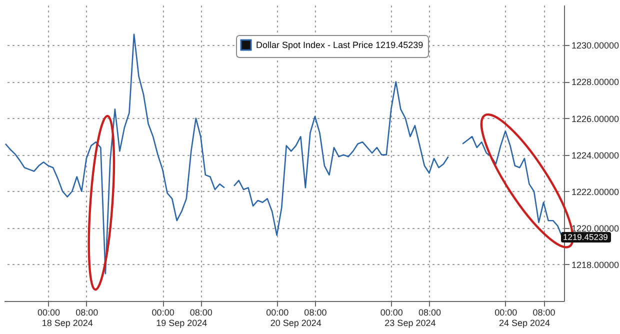 The width and height of the screenshot is (620, 334). Describe the element at coordinates (596, 45) in the screenshot. I see `y-tick-label: 1230.00000` at that location.